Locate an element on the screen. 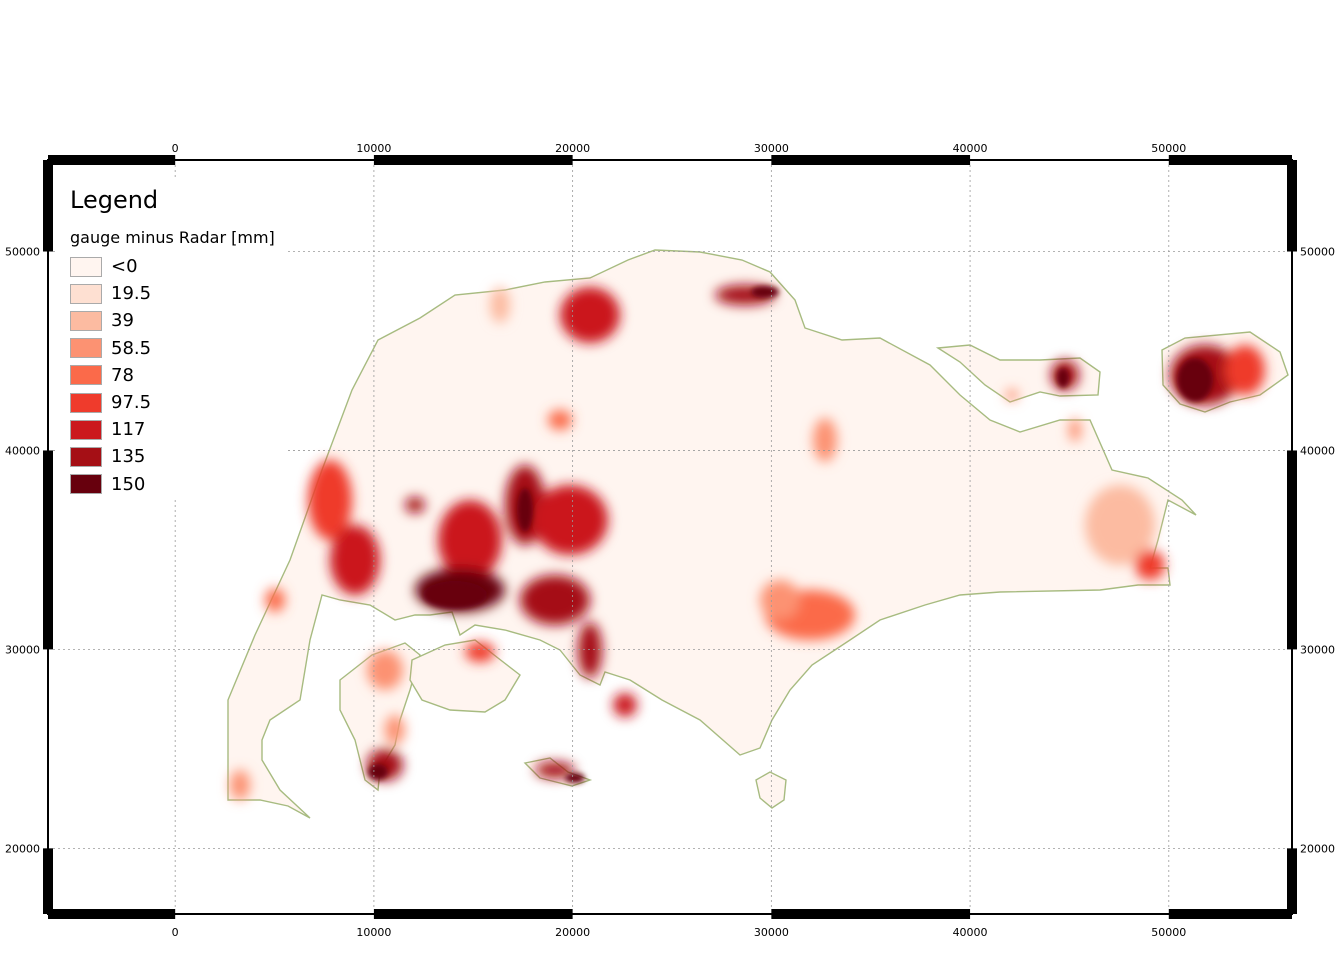 This screenshot has width=1342, height=953. legend-items: <0 19.5 39 58.5 78 97.5 117 135 150 is located at coordinates (173, 375).